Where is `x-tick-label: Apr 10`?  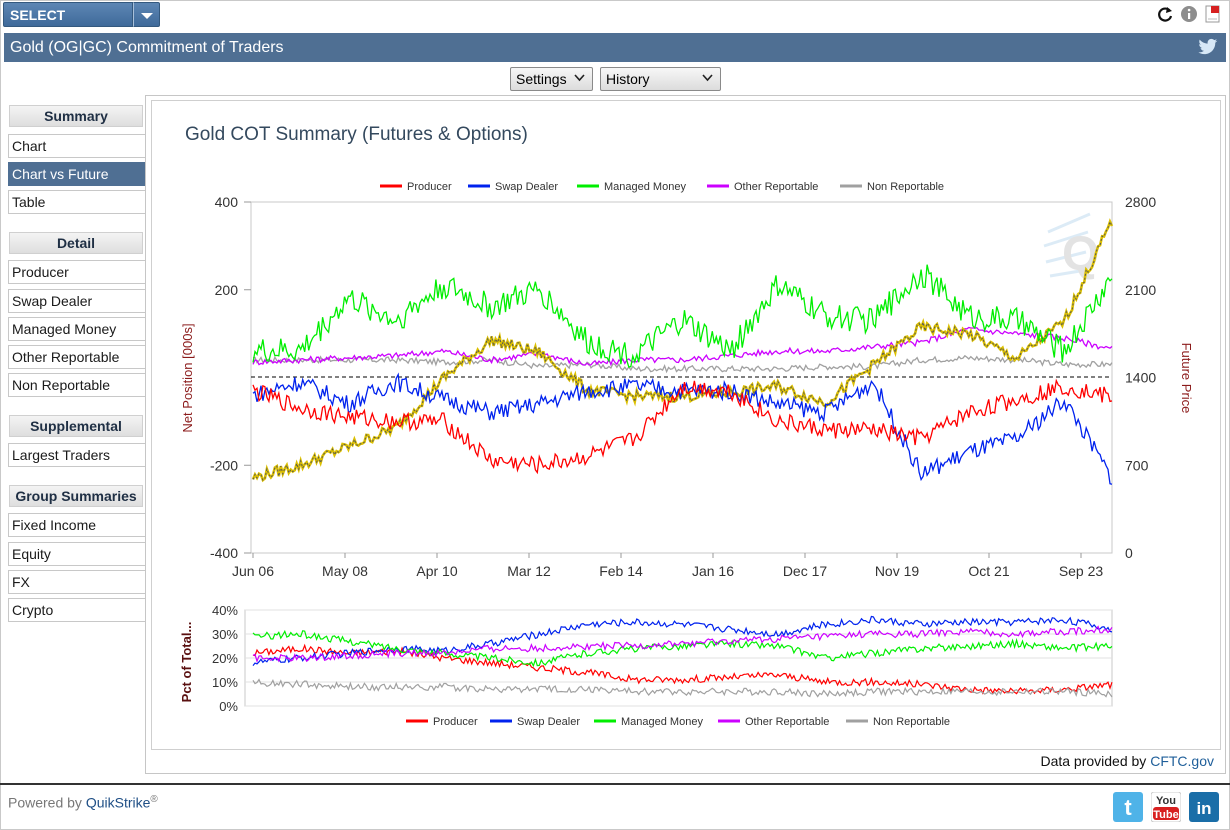
x-tick-label: Apr 10 is located at coordinates (436, 571).